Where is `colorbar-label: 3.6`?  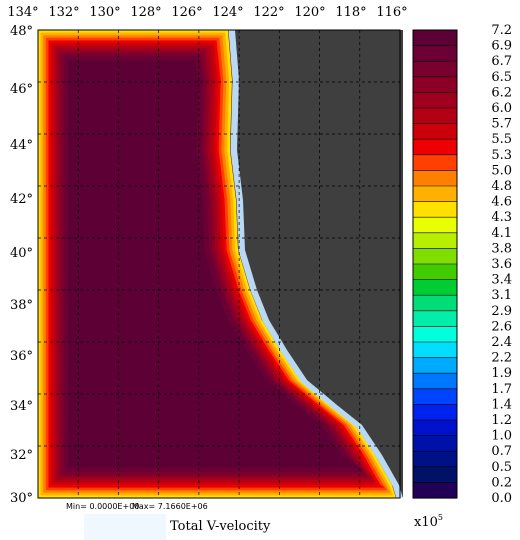 colorbar-label: 3.6 is located at coordinates (501, 264).